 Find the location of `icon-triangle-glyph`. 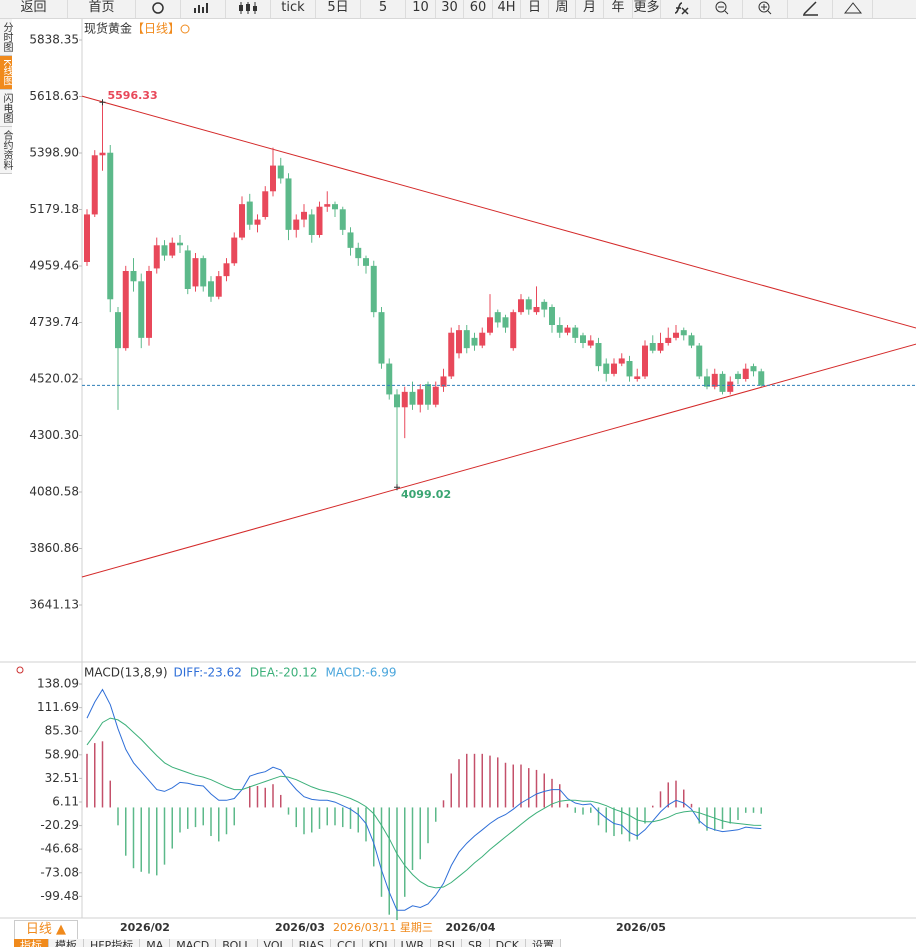

icon-triangle-glyph is located at coordinates (853, 8).